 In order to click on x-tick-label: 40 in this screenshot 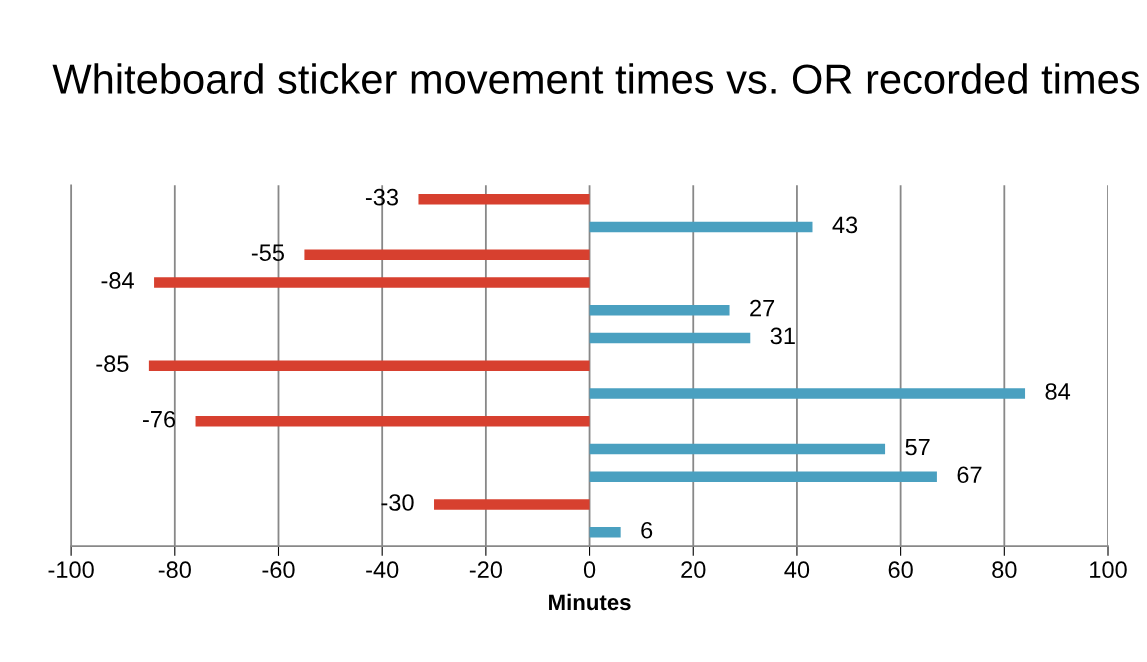, I will do `click(797, 570)`.